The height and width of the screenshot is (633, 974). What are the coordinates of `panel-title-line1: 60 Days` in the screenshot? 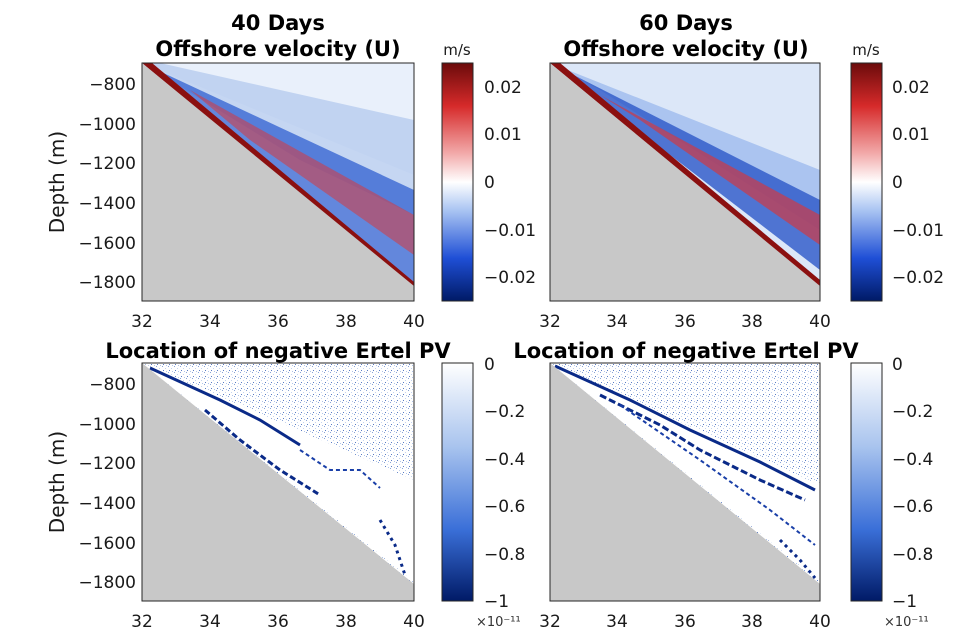 It's located at (686, 23).